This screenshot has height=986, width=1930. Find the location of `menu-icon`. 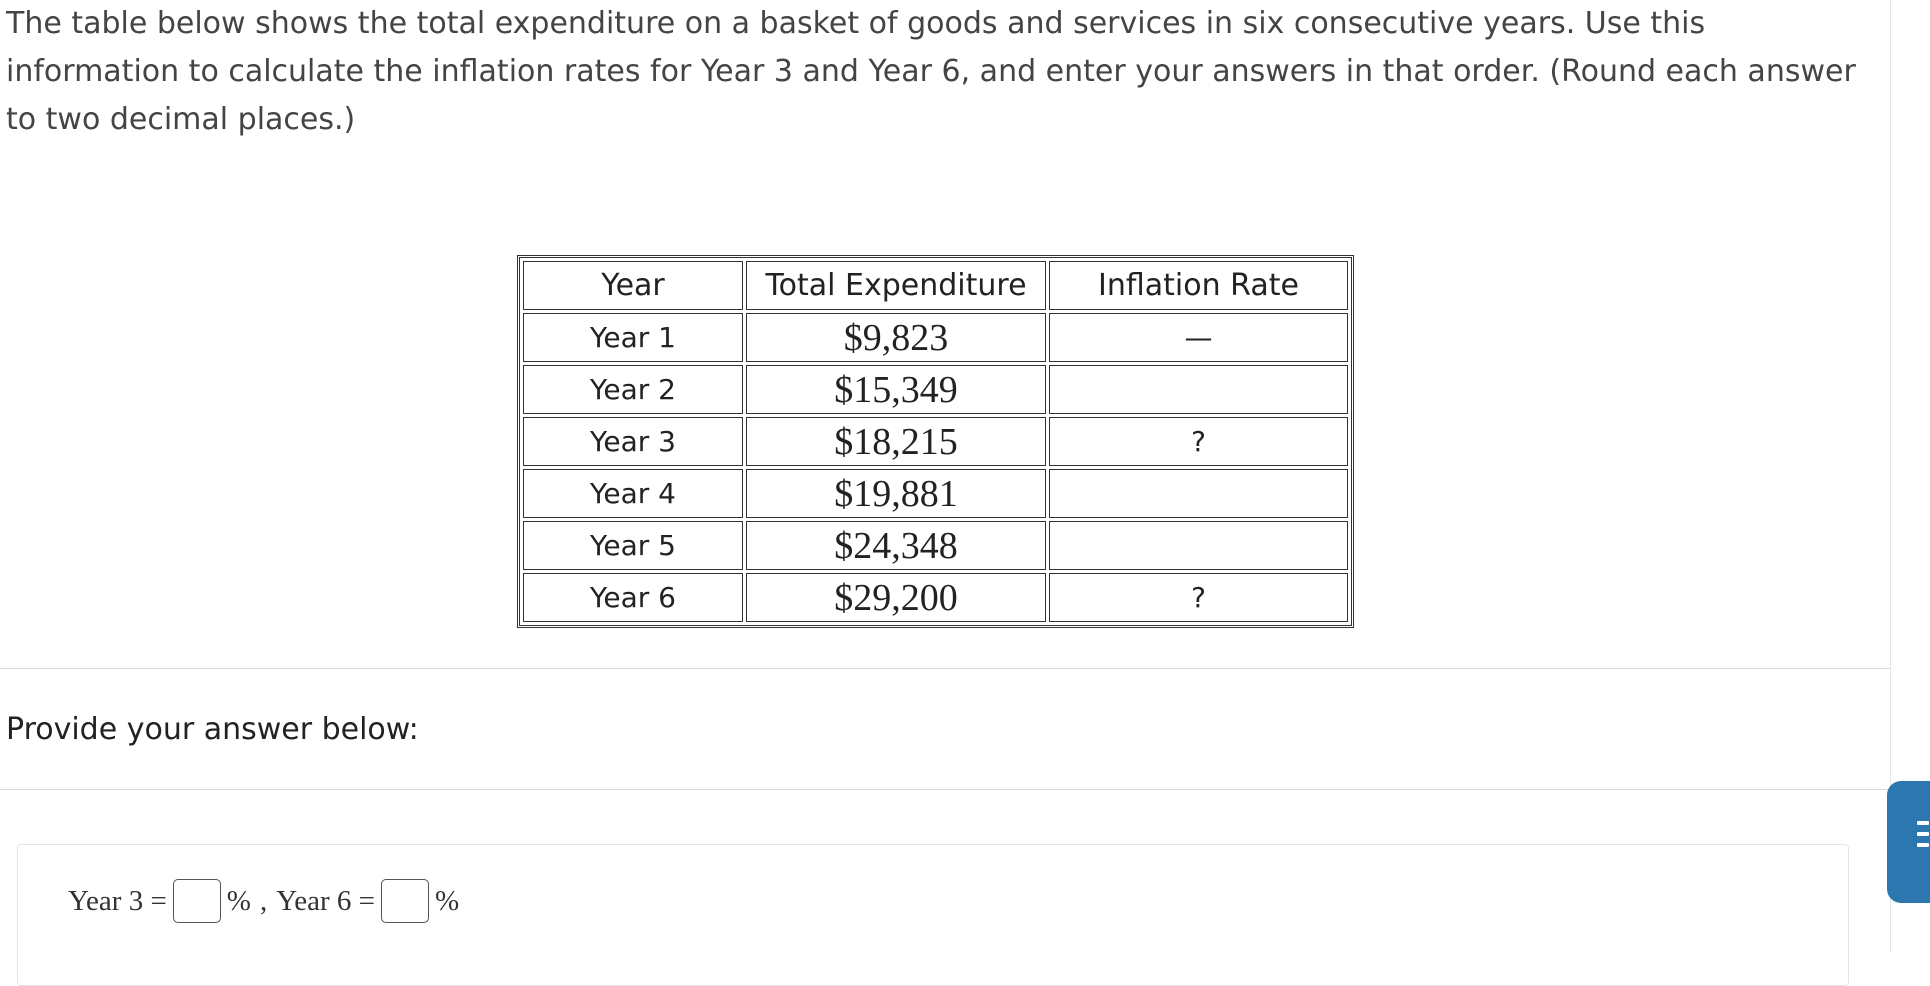

menu-icon is located at coordinates (1923, 837).